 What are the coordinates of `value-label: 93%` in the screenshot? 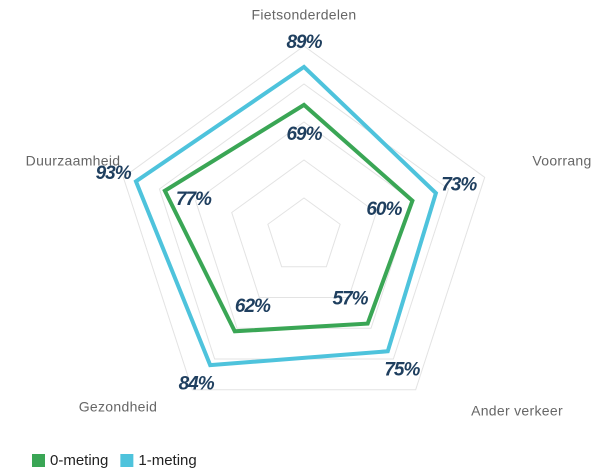 It's located at (114, 173).